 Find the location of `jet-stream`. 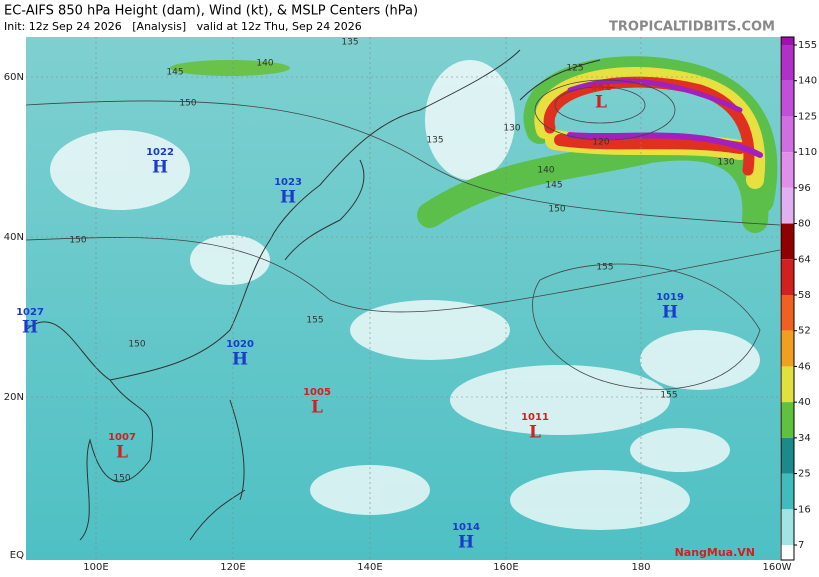

jet-stream is located at coordinates (597, 144).